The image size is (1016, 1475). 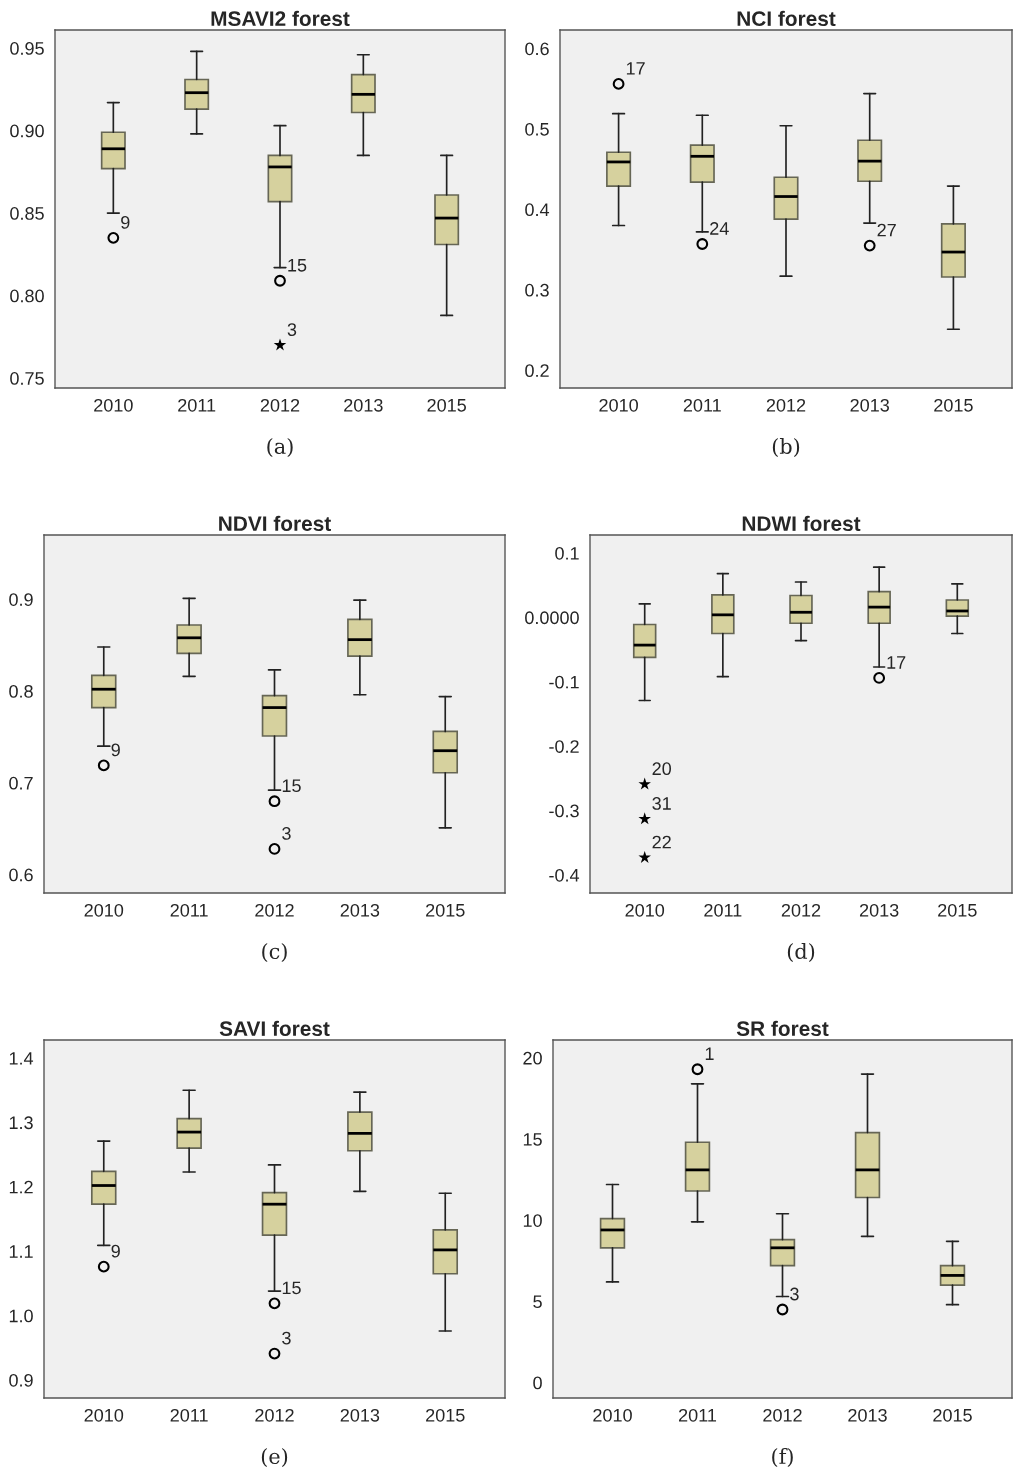 What do you see at coordinates (564, 746) in the screenshot?
I see `y-tick-label: -0.2` at bounding box center [564, 746].